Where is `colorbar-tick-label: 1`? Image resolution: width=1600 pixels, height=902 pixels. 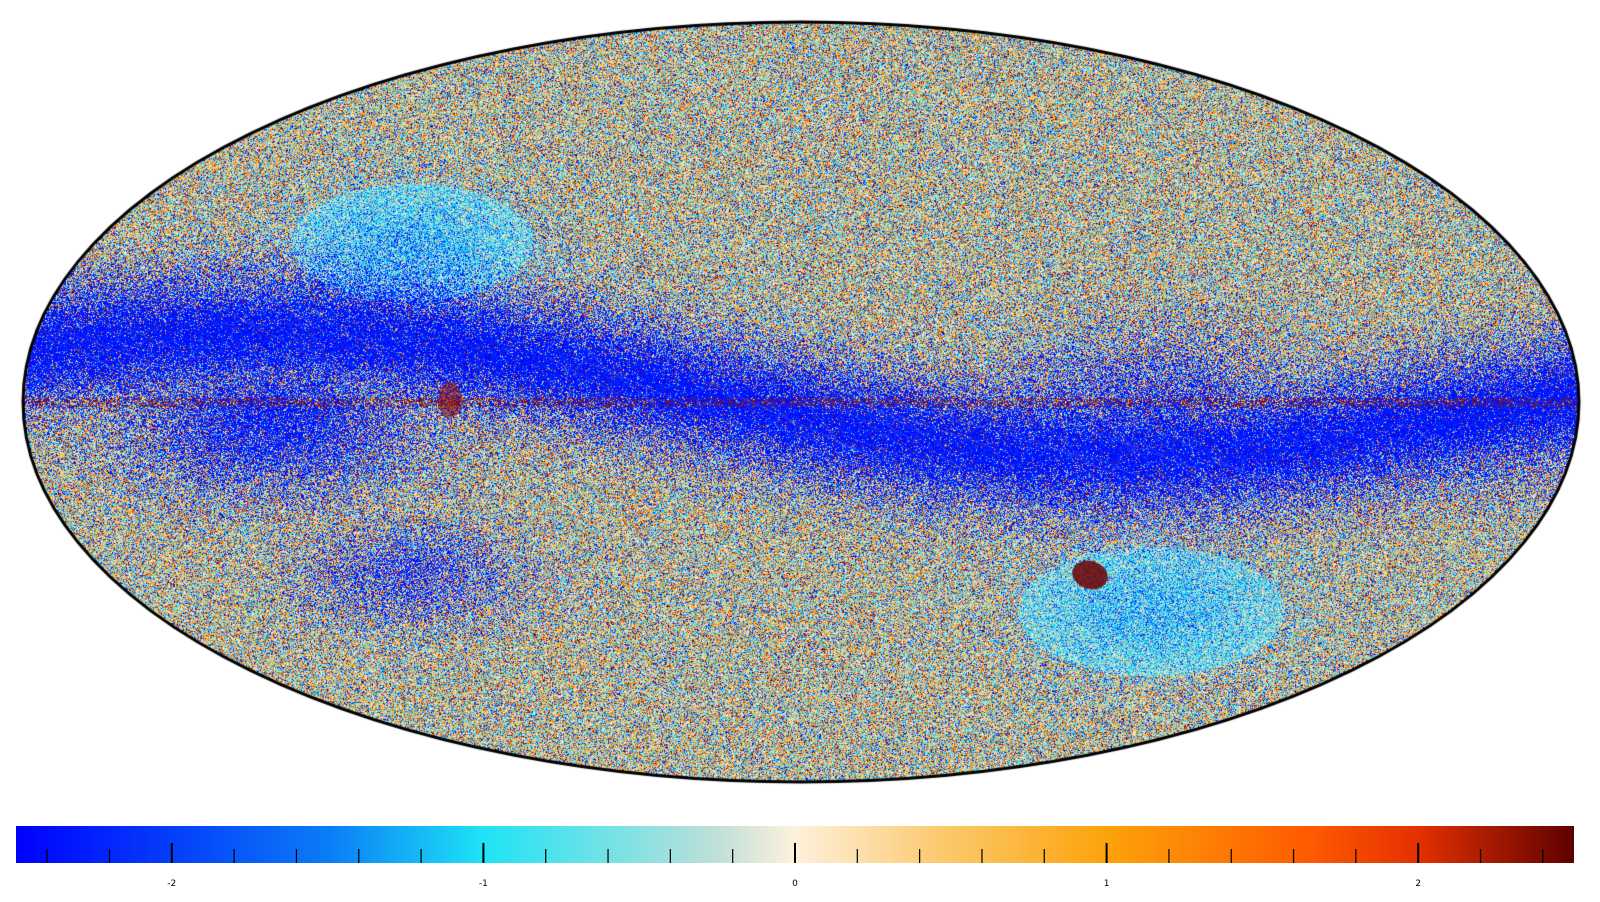 colorbar-tick-label: 1 is located at coordinates (1107, 884).